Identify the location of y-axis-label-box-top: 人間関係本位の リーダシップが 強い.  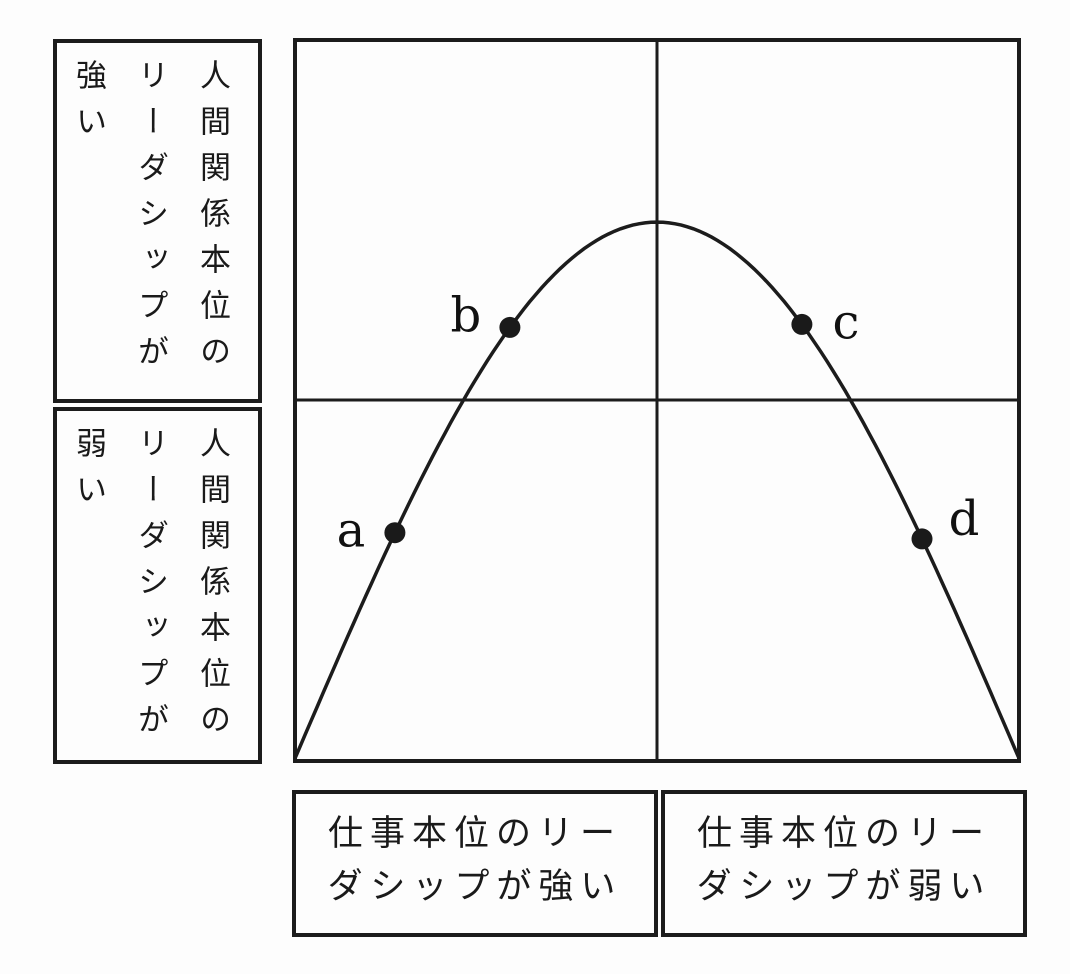
(157, 221).